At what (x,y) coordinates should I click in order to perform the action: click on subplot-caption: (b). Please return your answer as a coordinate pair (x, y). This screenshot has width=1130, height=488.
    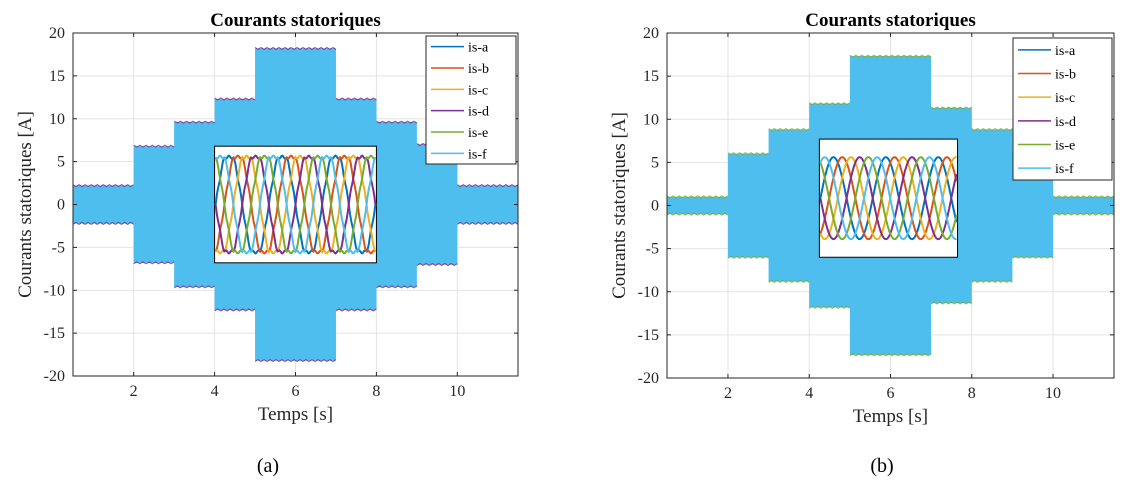
    Looking at the image, I should click on (881, 466).